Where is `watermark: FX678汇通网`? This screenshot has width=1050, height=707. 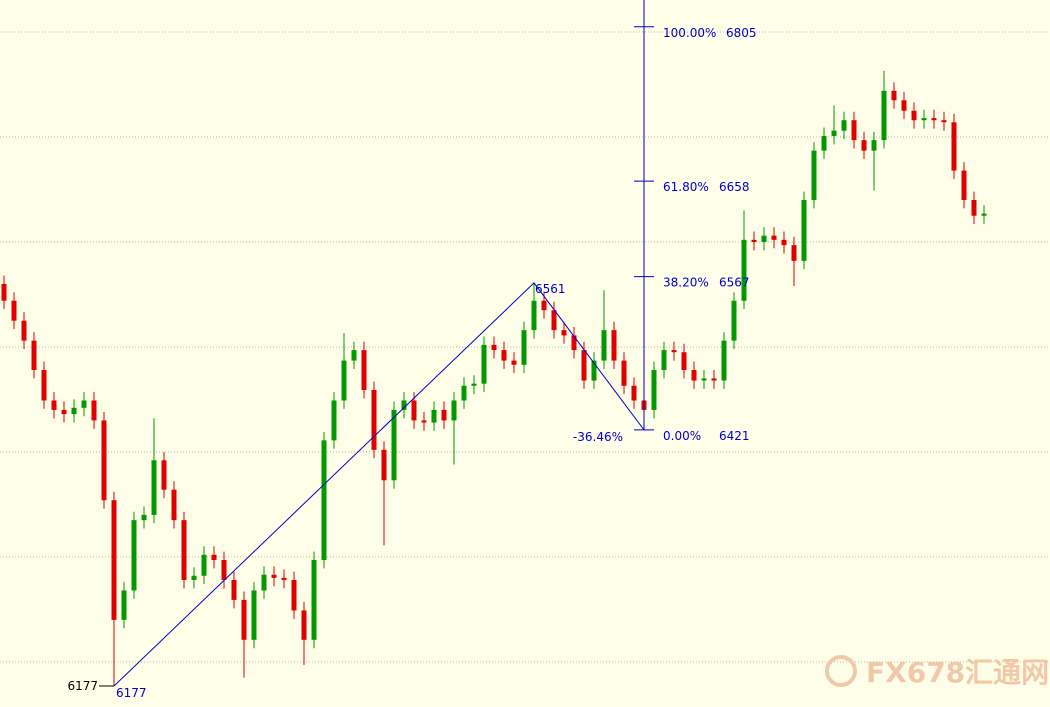
watermark: FX678汇通网 is located at coordinates (957, 672).